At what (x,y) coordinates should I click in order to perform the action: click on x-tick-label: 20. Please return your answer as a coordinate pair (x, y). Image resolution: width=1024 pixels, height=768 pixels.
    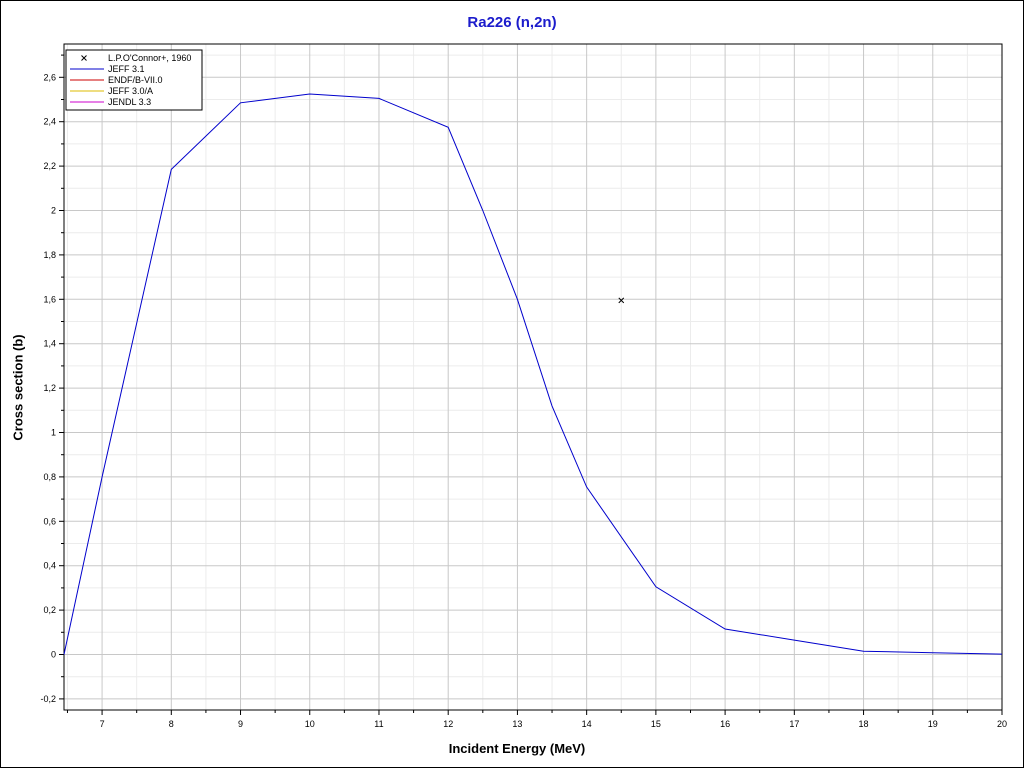
    Looking at the image, I should click on (1002, 724).